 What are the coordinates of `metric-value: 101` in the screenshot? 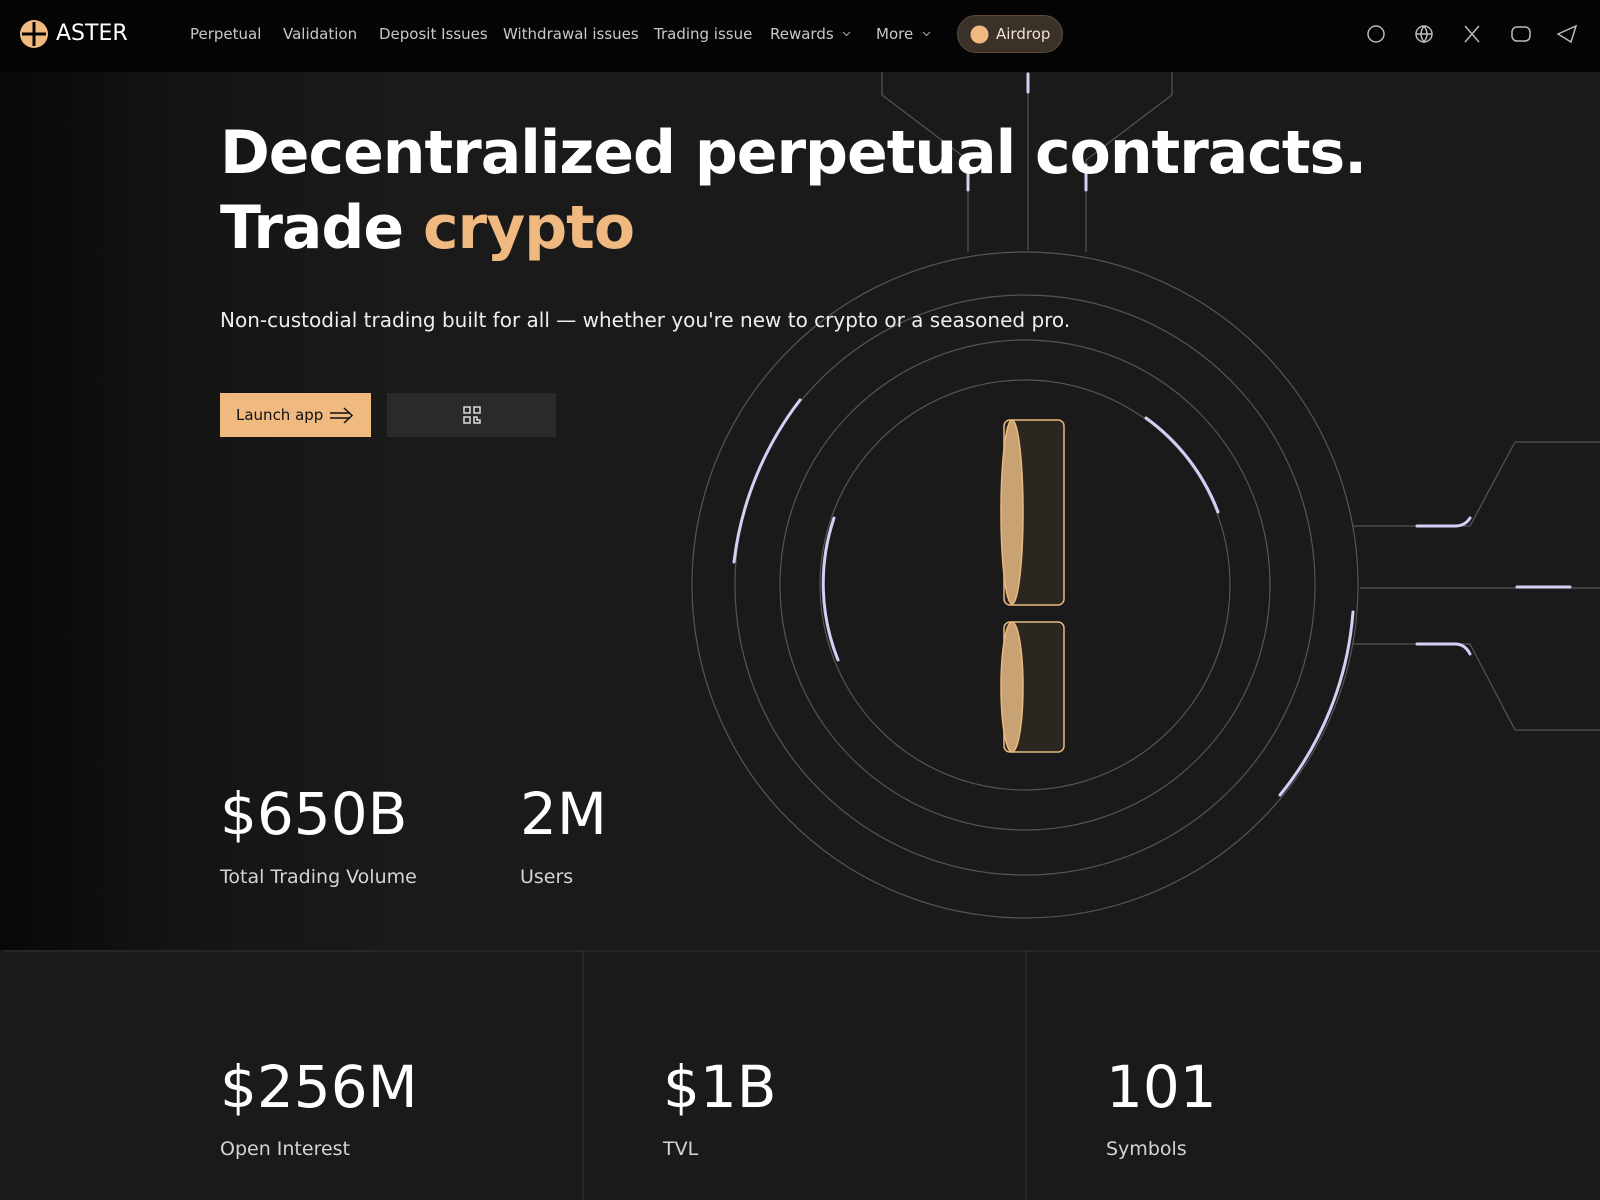 It's located at (1161, 1087).